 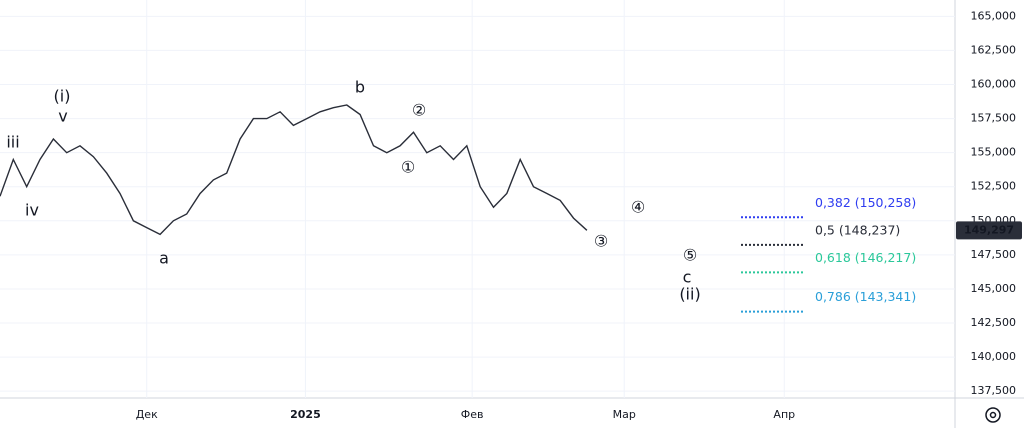 I want to click on y-tick-label: 142,500, so click(x=994, y=322).